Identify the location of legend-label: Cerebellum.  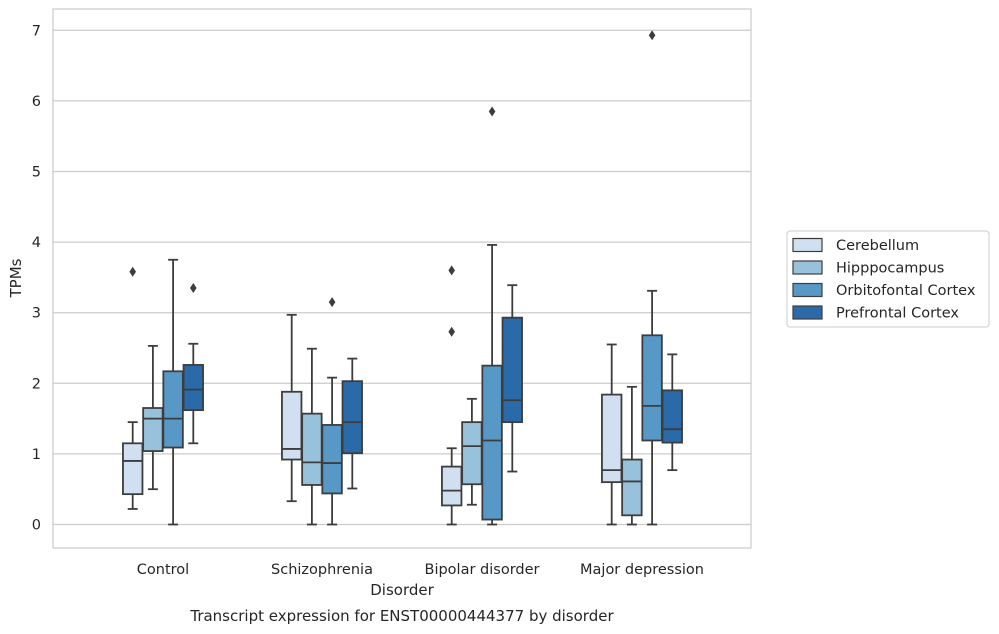
(877, 246).